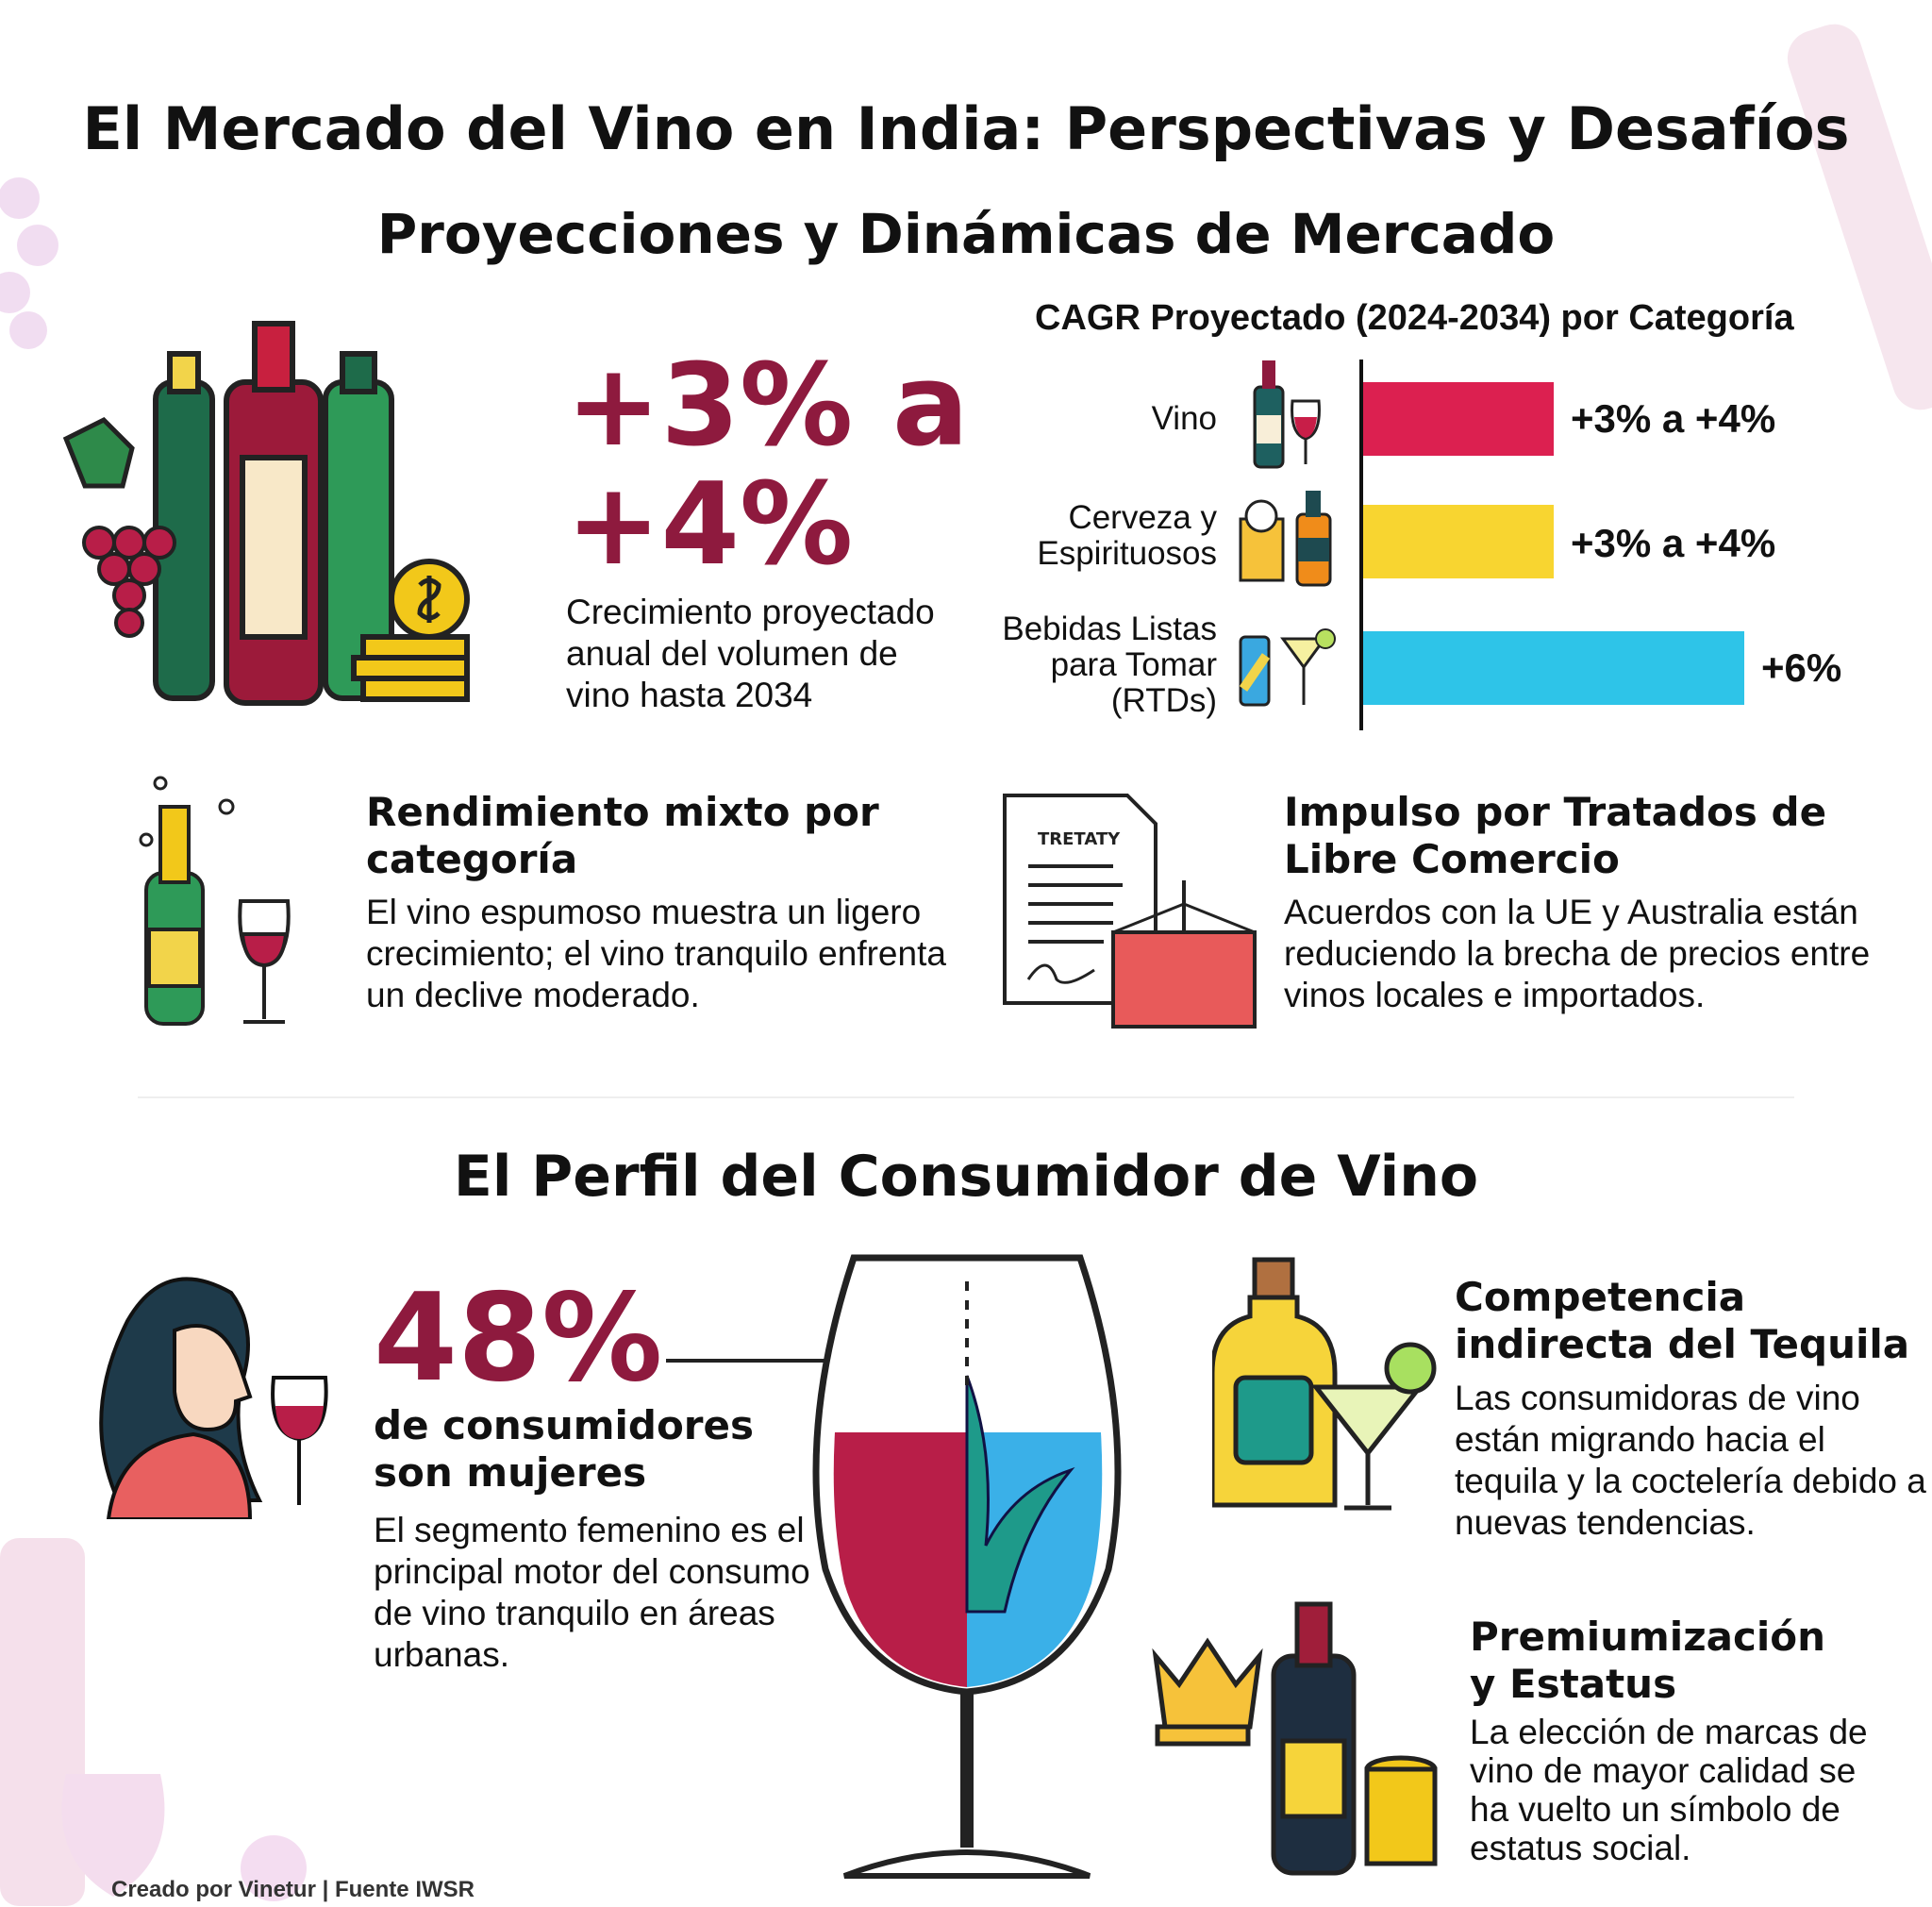 The image size is (1932, 1907). What do you see at coordinates (1674, 543) in the screenshot?
I see `bar-value-cerveza: +3% a +4%` at bounding box center [1674, 543].